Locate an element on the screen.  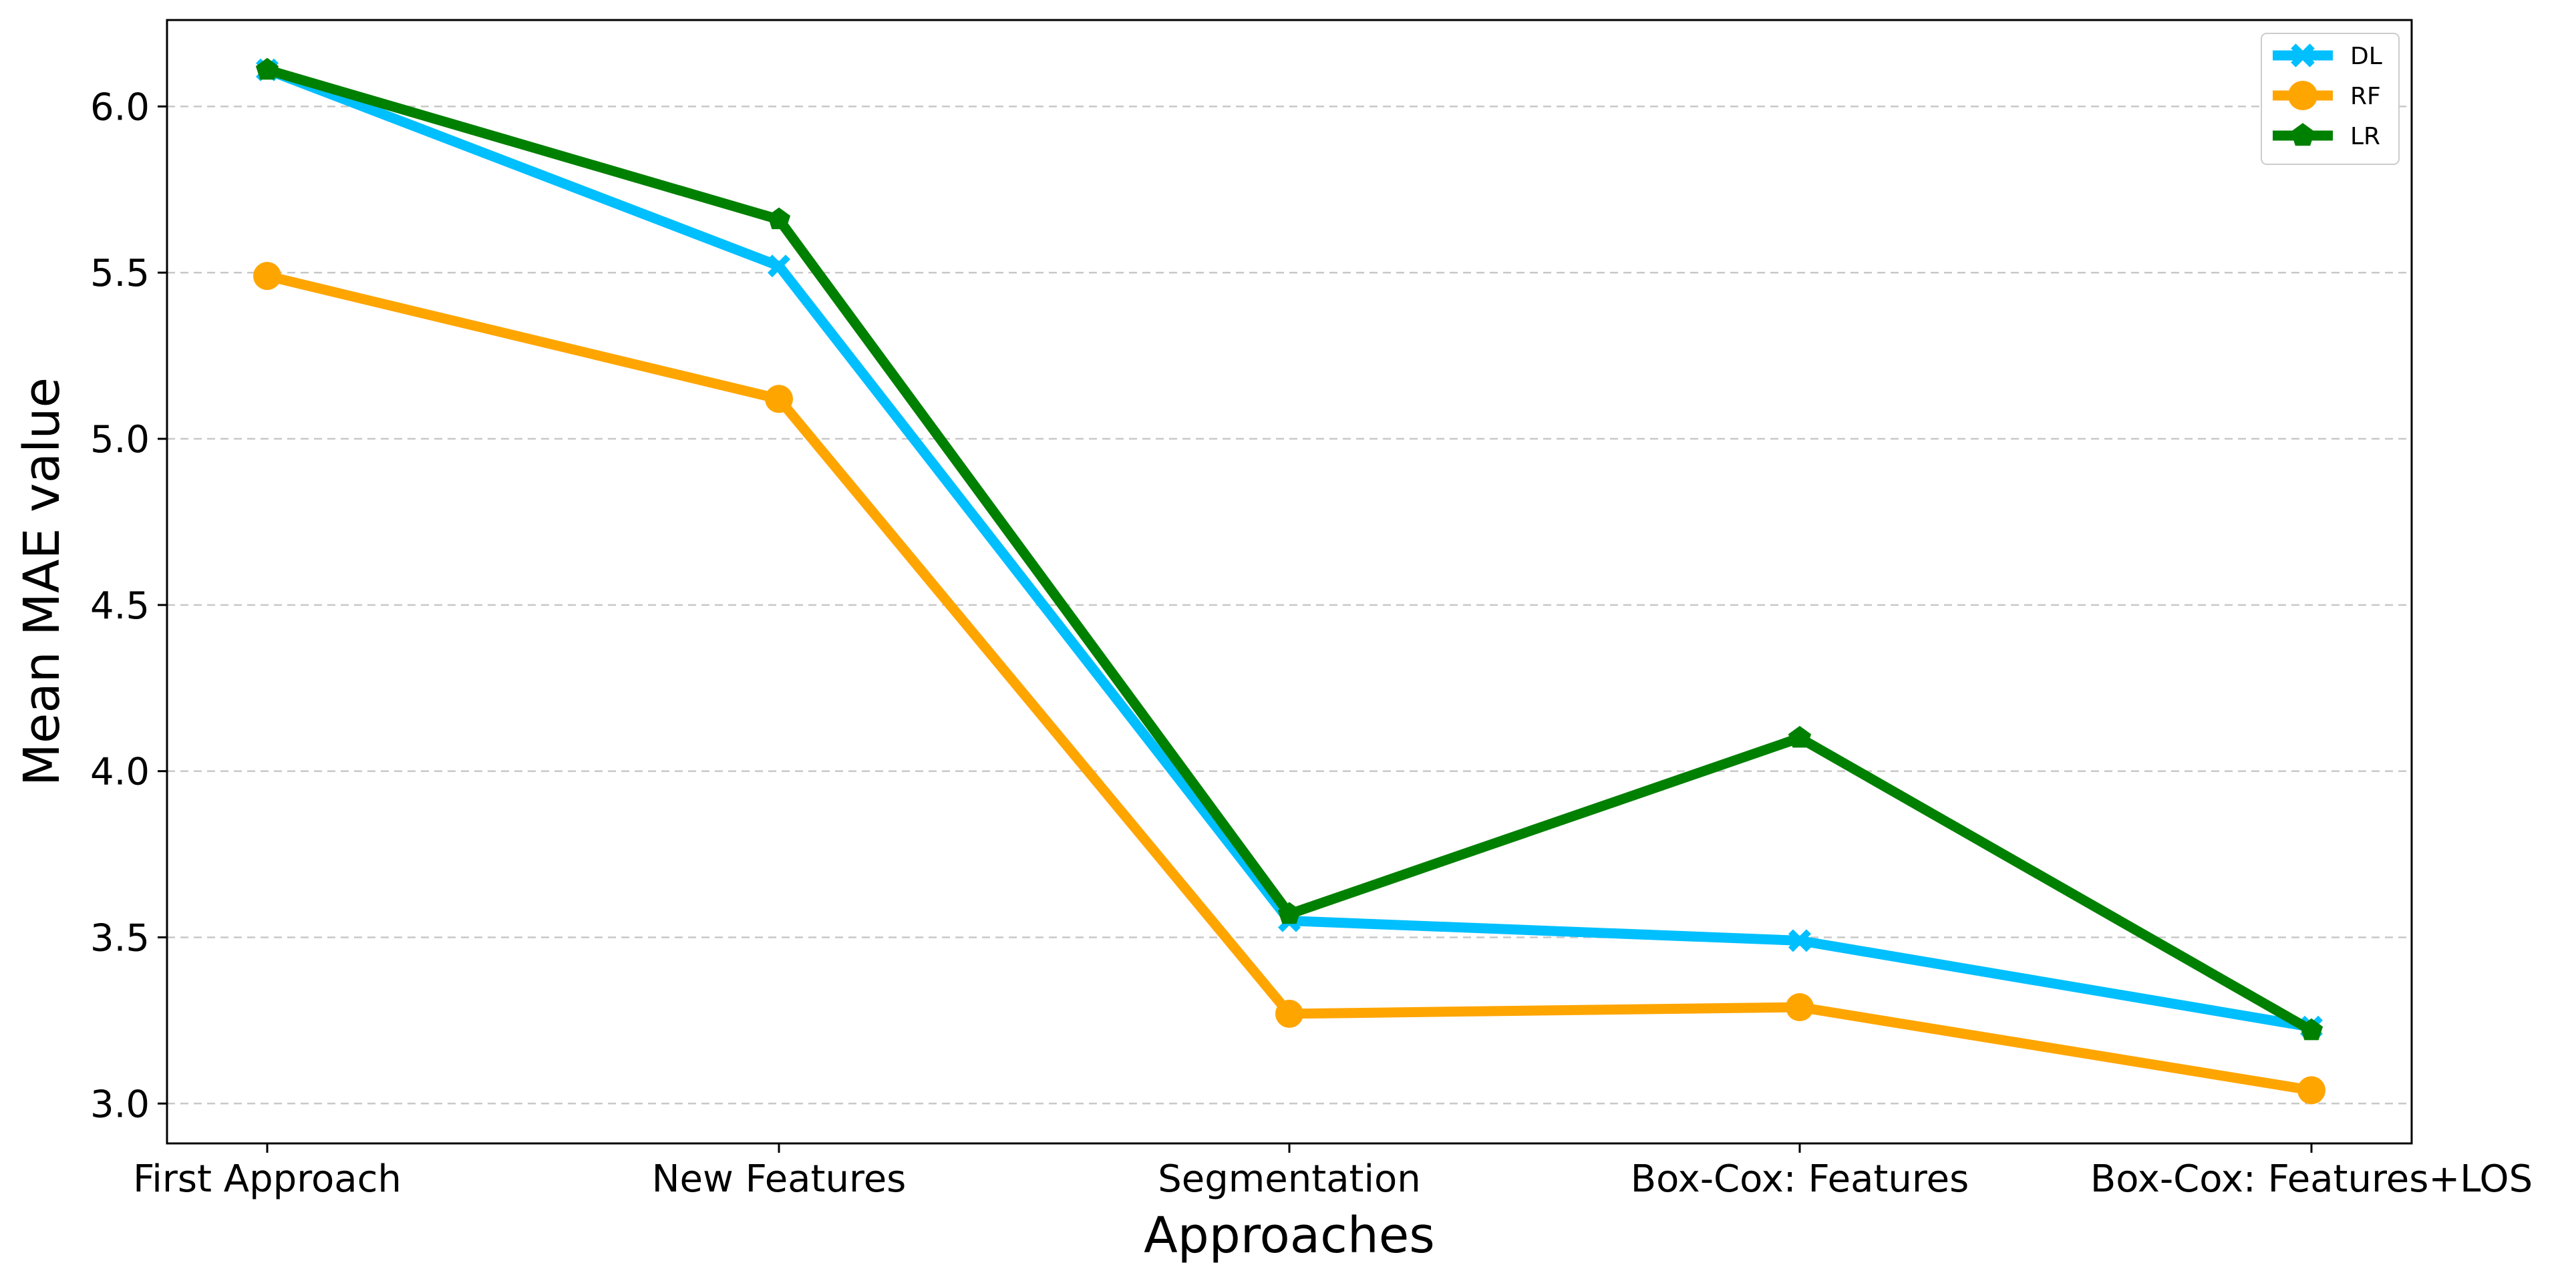
y-tick-label: 5.0 is located at coordinates (120, 440).